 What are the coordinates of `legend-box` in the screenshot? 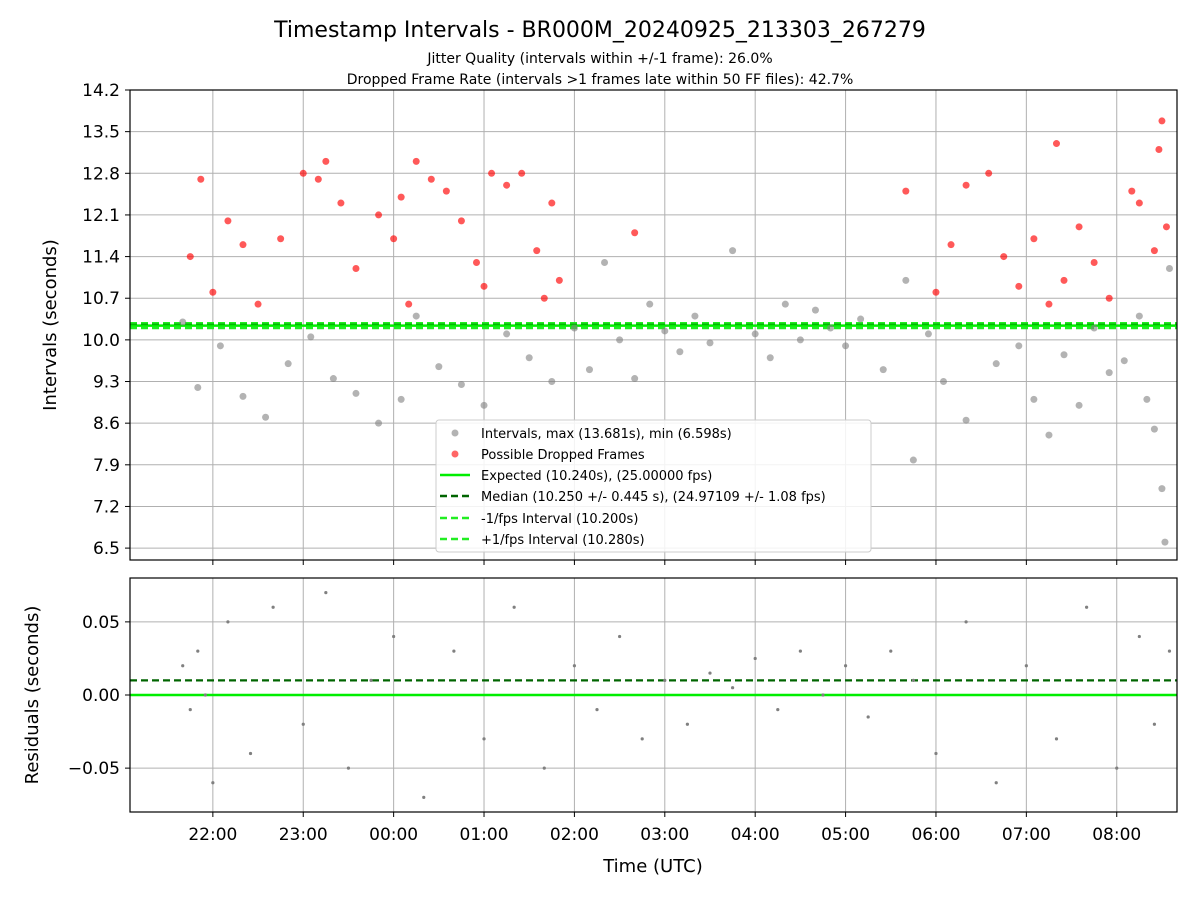 It's located at (653, 486).